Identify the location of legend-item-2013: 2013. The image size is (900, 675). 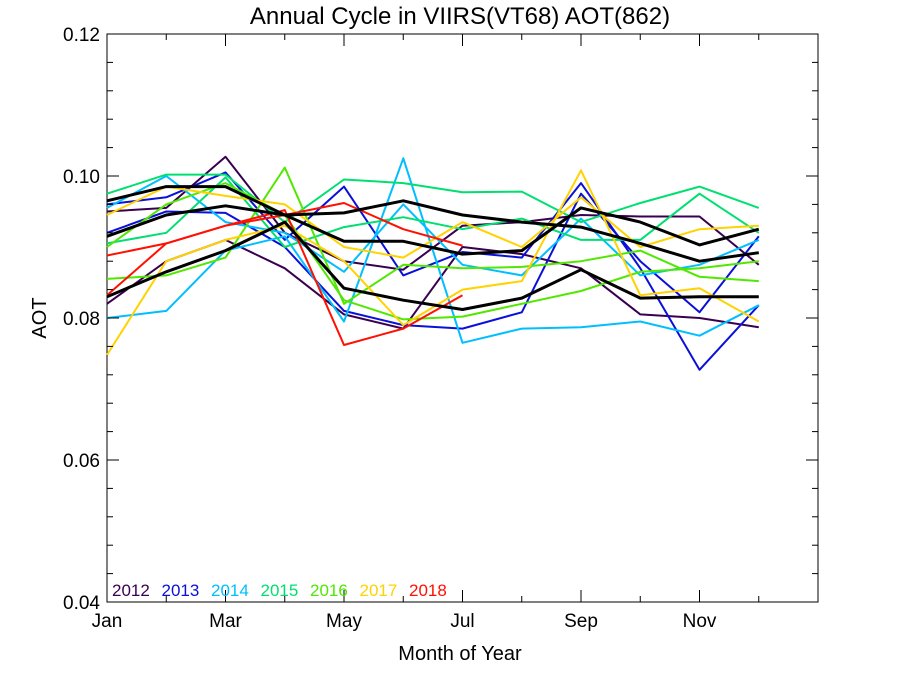
(181, 590).